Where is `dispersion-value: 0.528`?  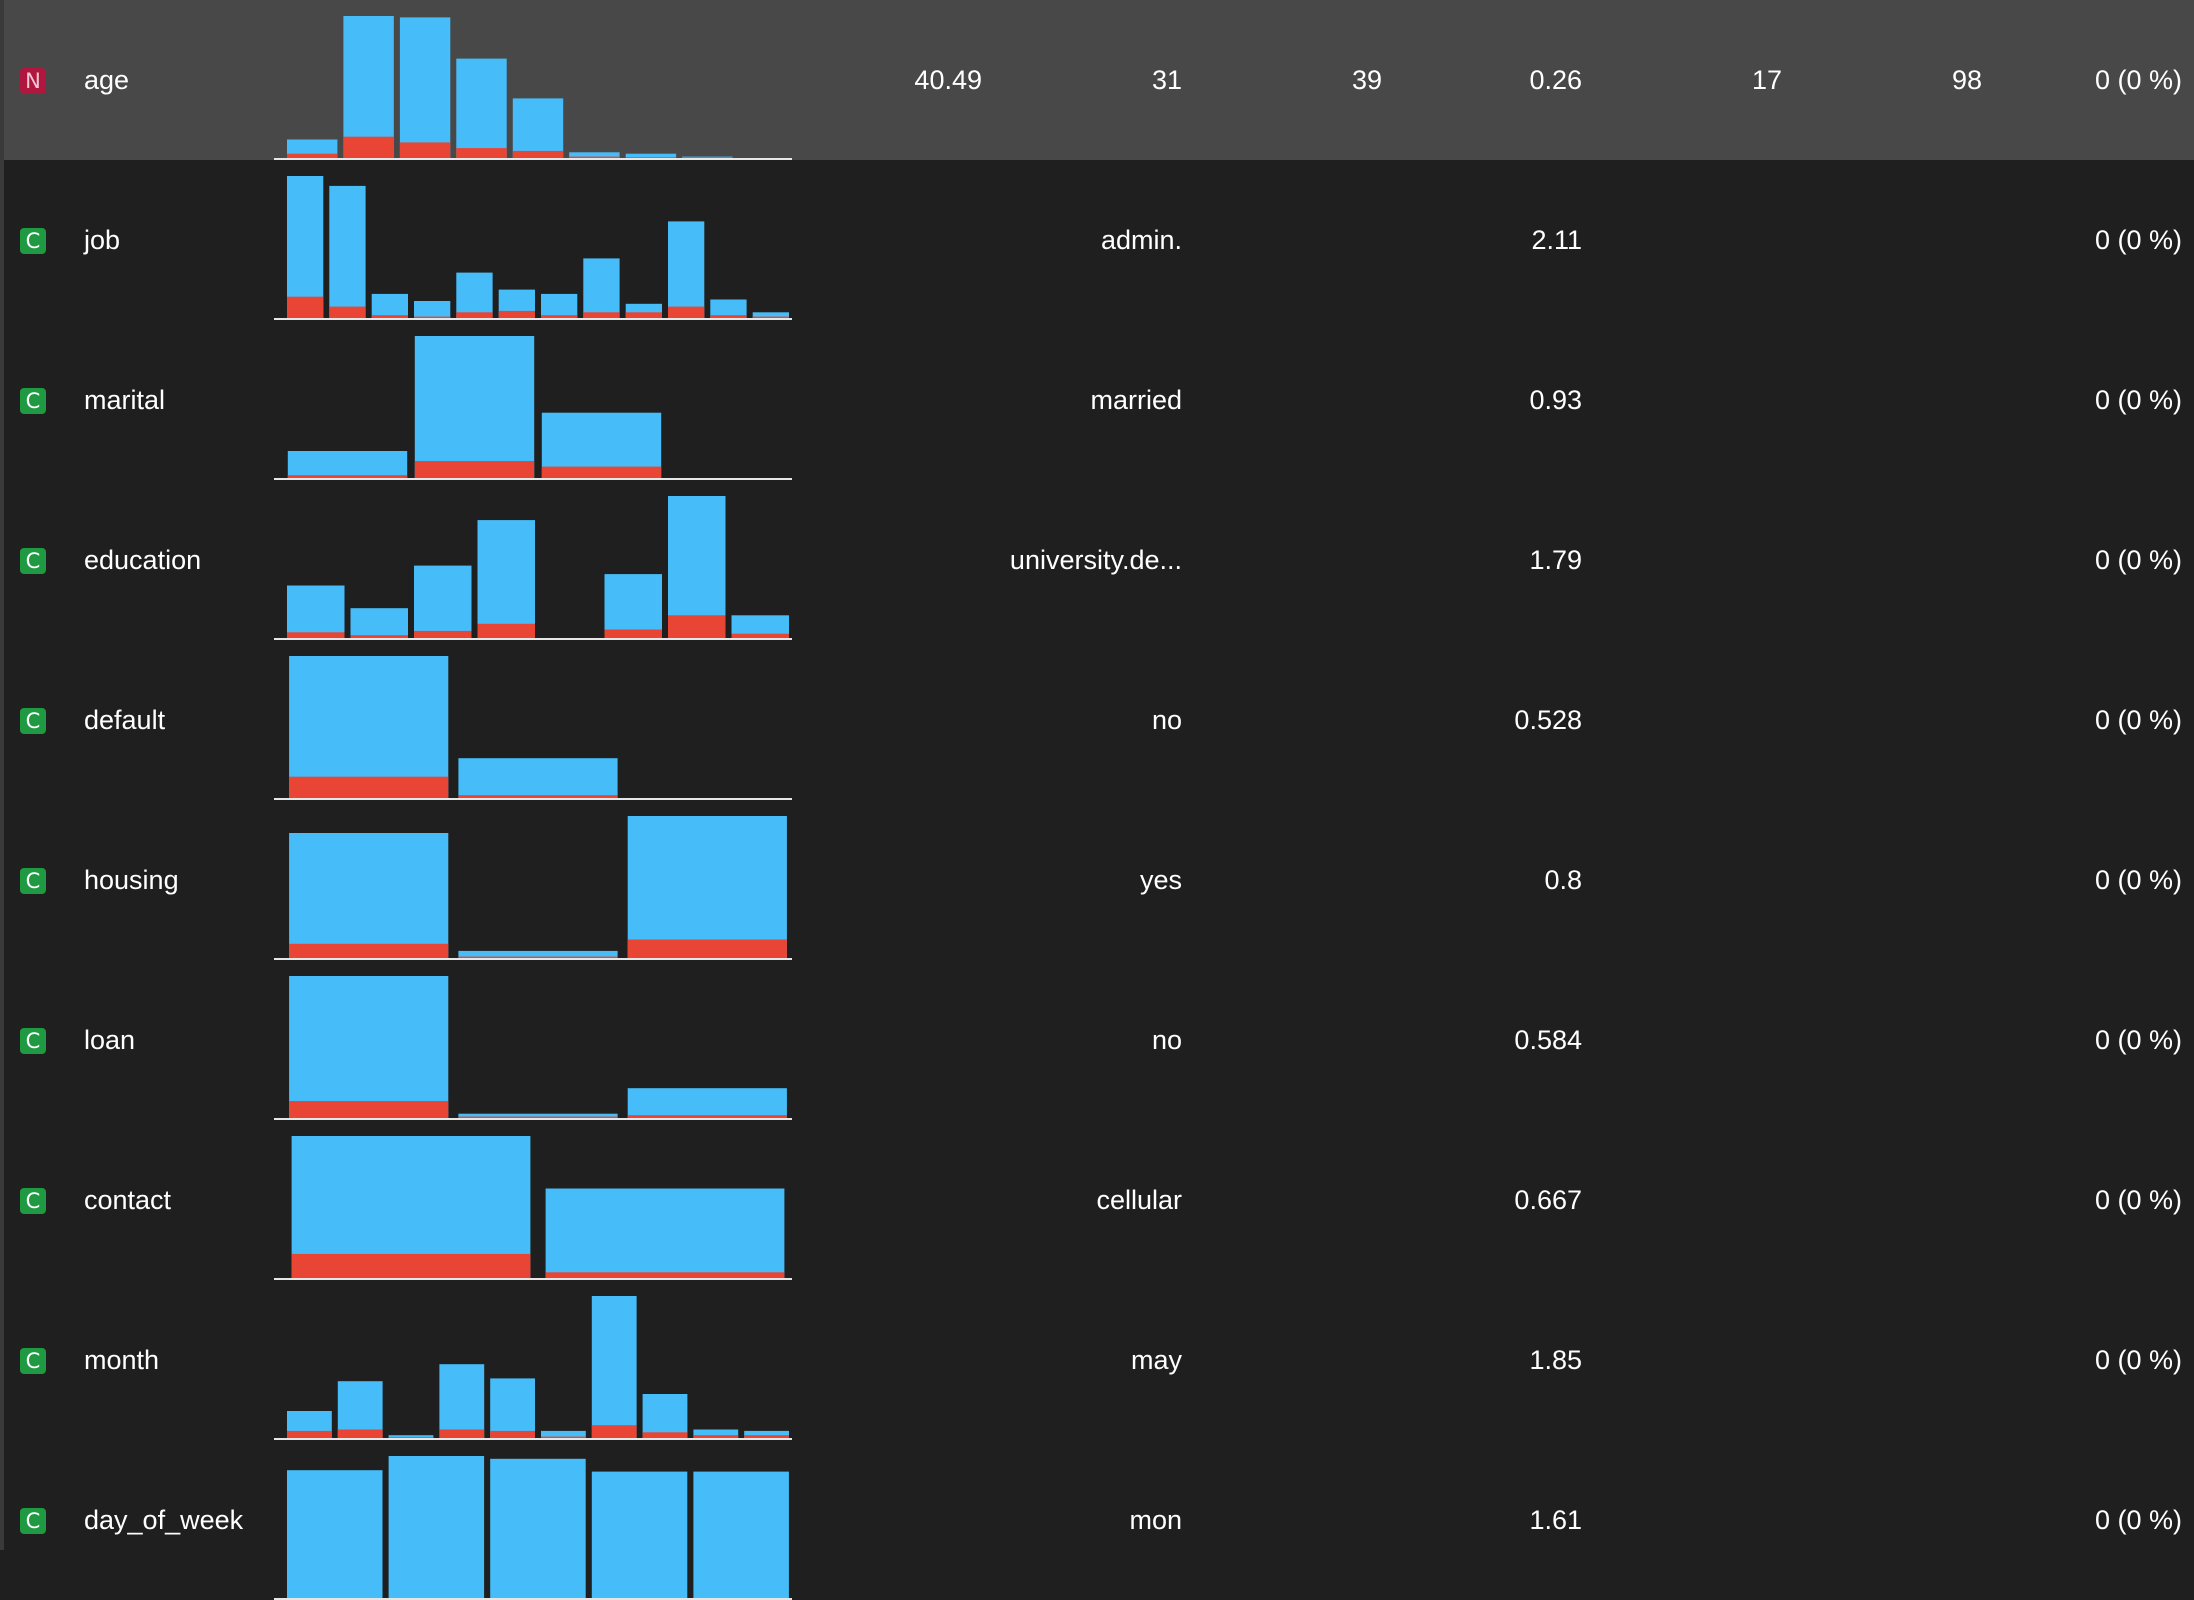 dispersion-value: 0.528 is located at coordinates (1548, 720).